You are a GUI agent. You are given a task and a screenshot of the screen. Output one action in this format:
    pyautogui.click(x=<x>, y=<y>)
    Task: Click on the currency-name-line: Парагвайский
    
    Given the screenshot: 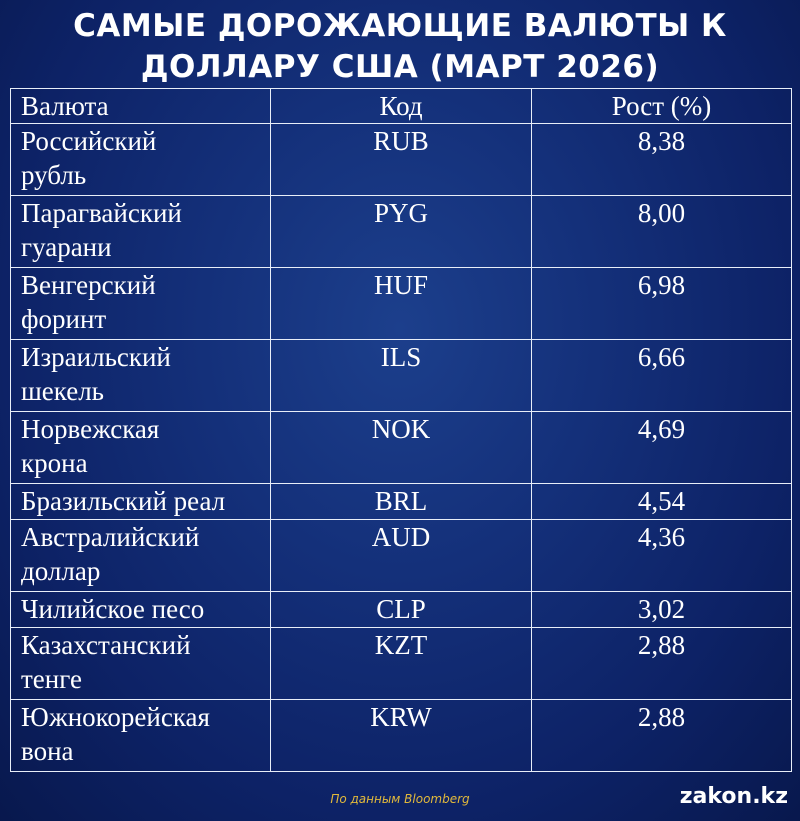 What is the action you would take?
    pyautogui.click(x=101, y=213)
    